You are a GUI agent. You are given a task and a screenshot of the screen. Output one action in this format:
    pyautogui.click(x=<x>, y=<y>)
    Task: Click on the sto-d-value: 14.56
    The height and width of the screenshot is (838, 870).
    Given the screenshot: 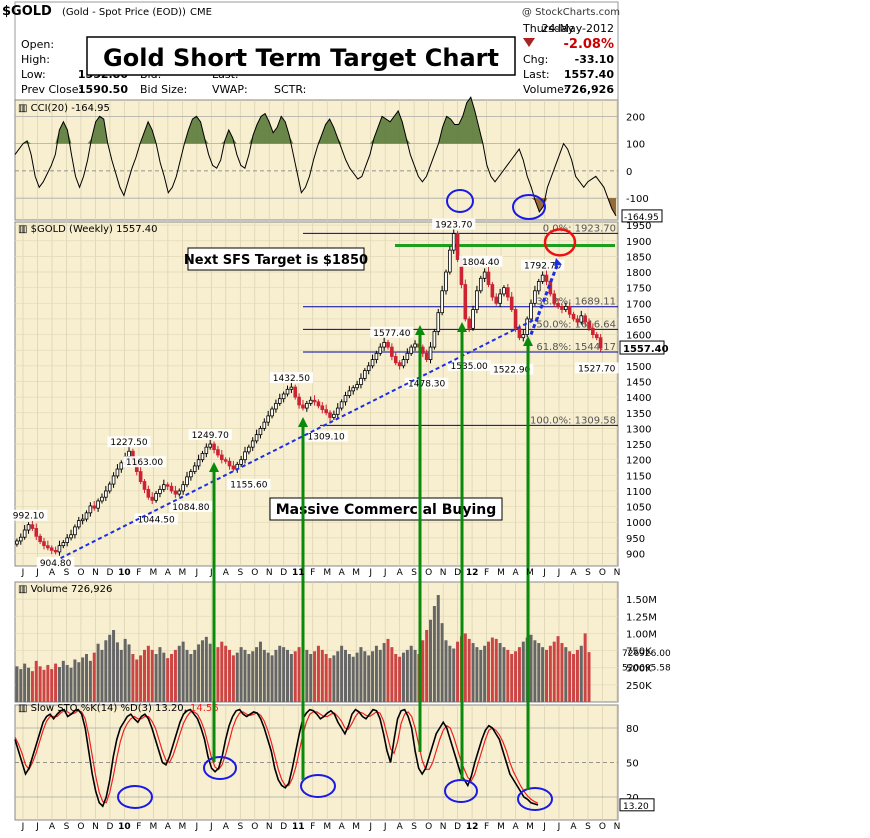 What is the action you would take?
    pyautogui.click(x=204, y=708)
    